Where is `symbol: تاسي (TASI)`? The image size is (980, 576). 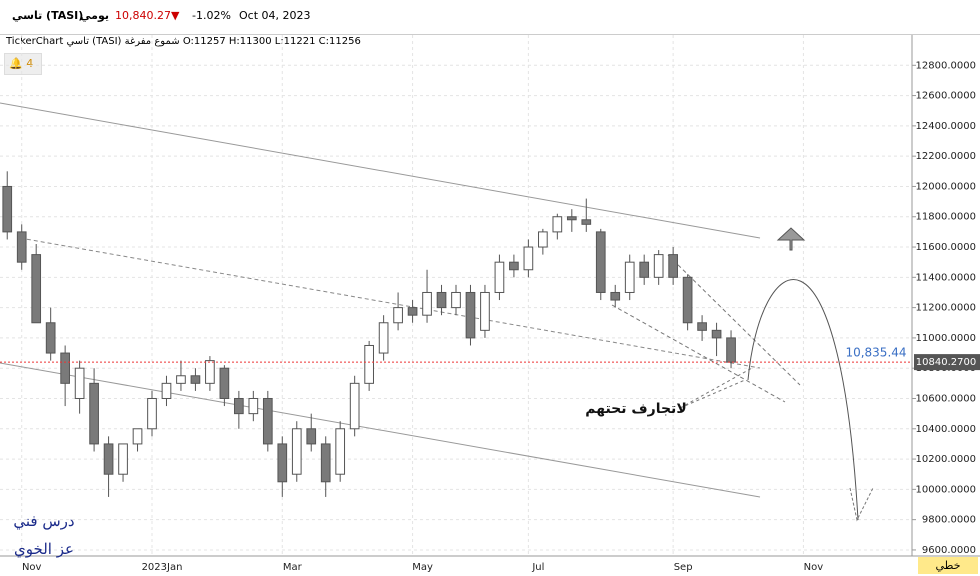 symbol: تاسي (TASI) is located at coordinates (48, 15).